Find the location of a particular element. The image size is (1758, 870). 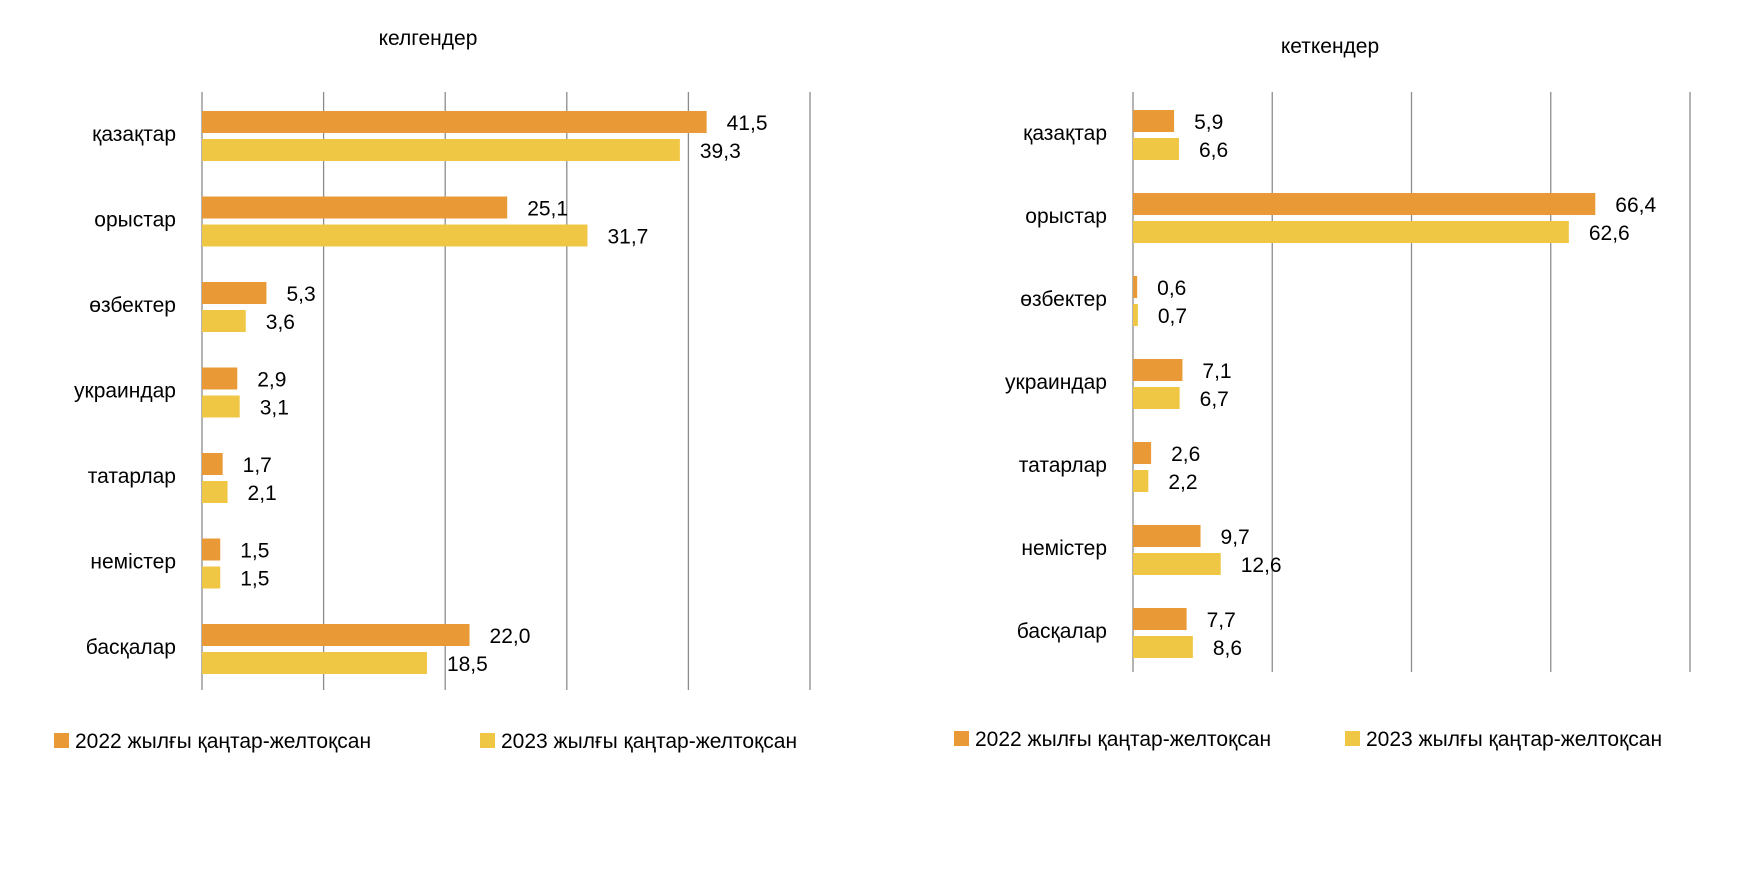

data-label: 9,7 is located at coordinates (1235, 537).